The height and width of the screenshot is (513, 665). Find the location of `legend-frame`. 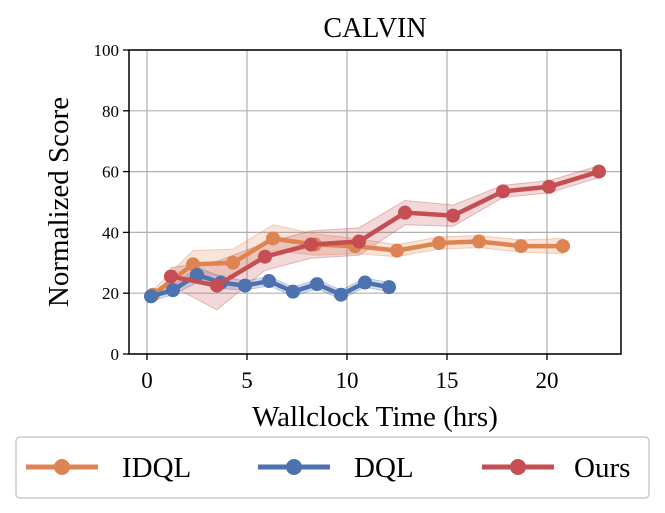

legend-frame is located at coordinates (332, 467).